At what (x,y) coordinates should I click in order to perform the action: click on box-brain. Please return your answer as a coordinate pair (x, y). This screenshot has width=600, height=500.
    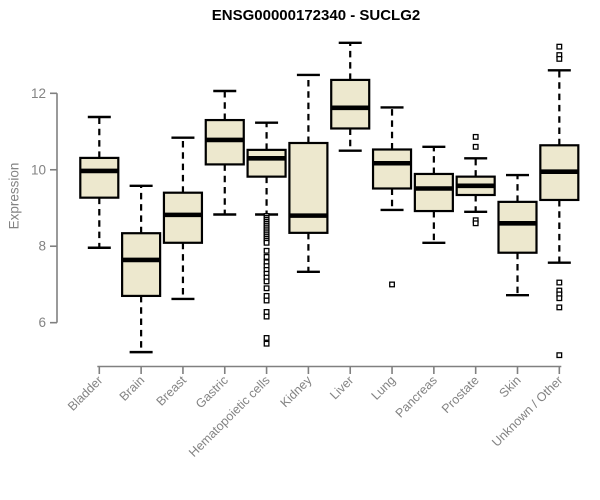
    Looking at the image, I should click on (141, 269).